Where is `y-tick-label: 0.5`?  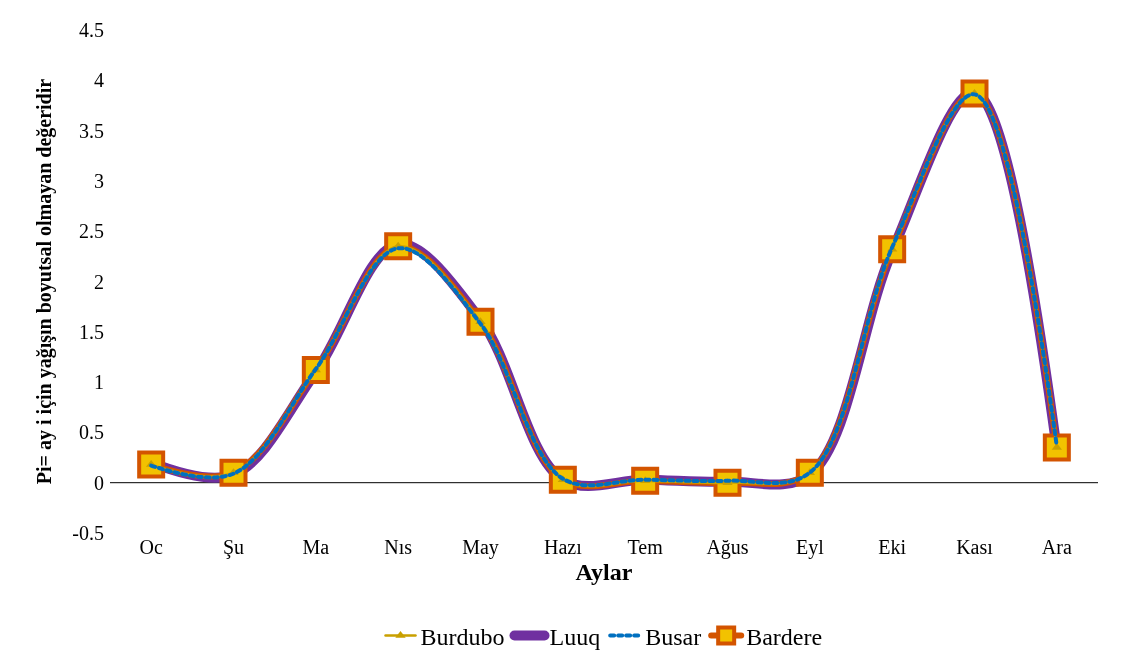
y-tick-label: 0.5 is located at coordinates (91, 432).